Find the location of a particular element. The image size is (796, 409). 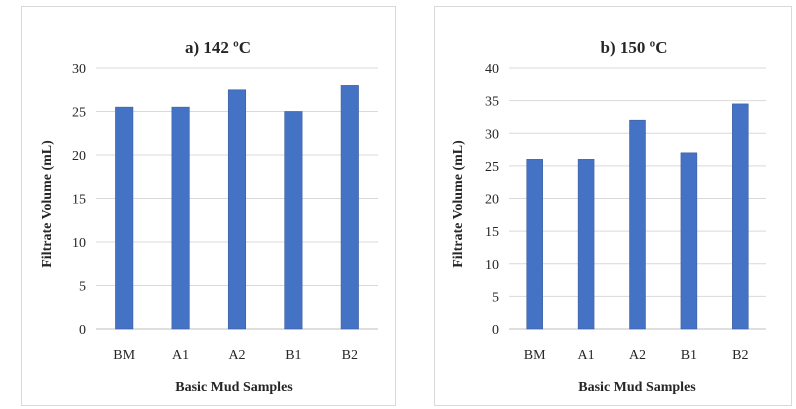

chart-a-ylabel: Filtrate Volume (mL) is located at coordinates (47, 204).